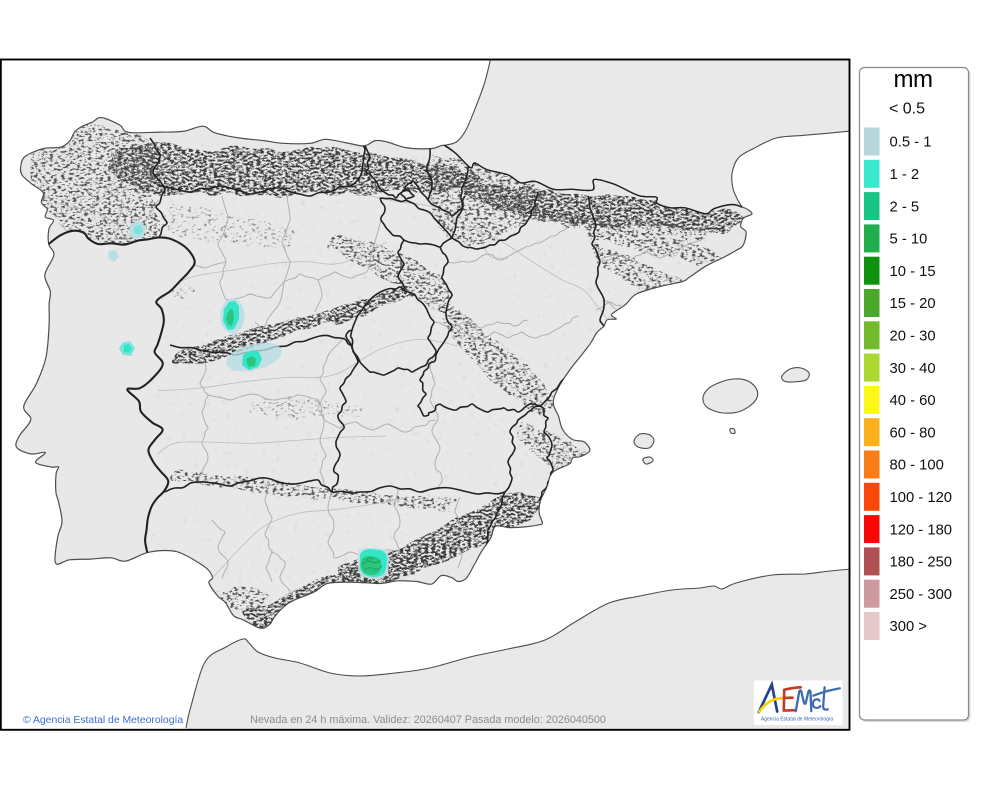 This screenshot has height=790, width=1000. I want to click on svg-text: 30 - 40, so click(913, 369).